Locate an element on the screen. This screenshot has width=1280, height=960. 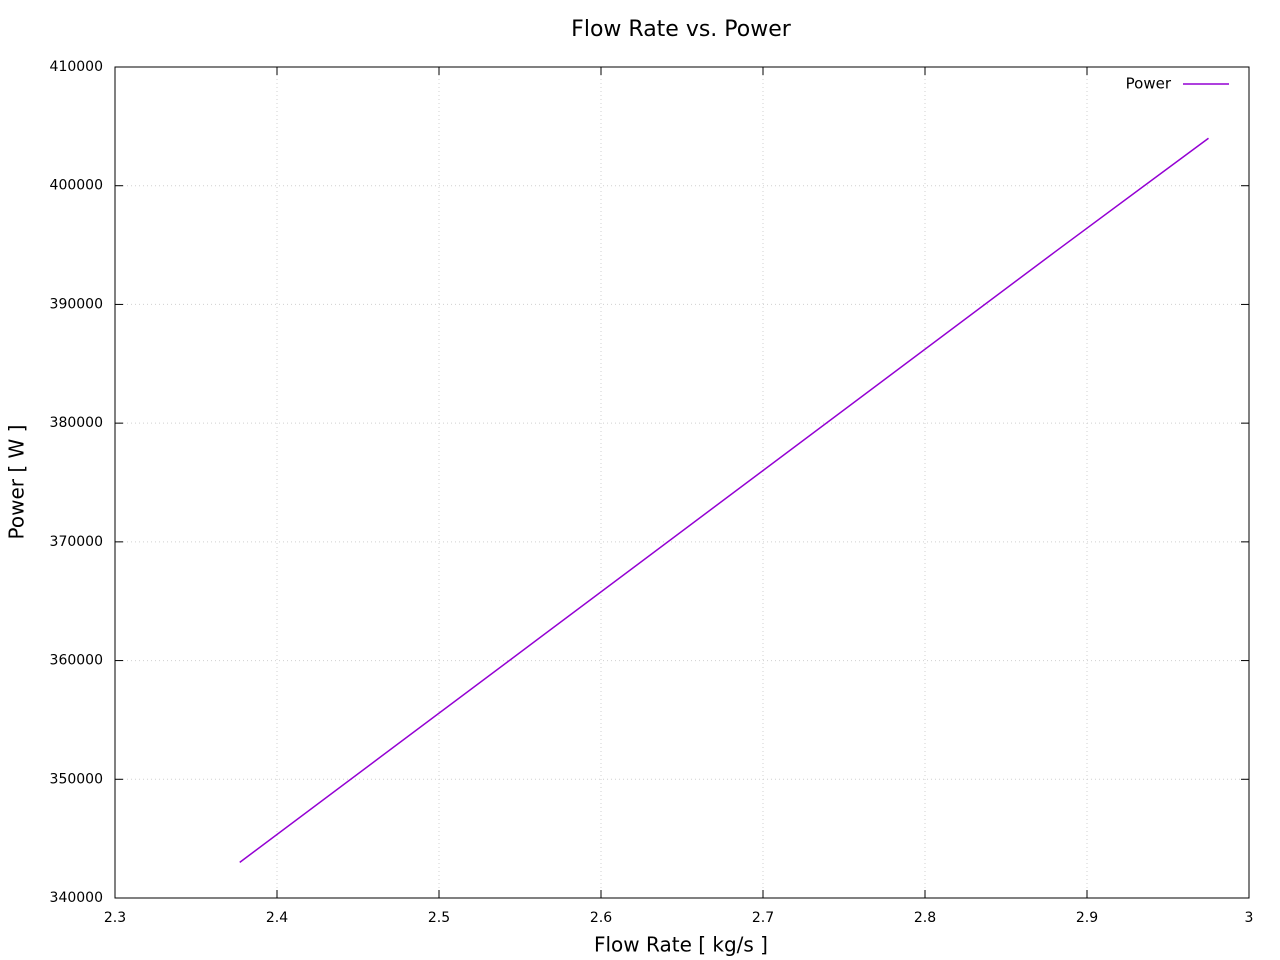
y-axis-label: Power [ W ] is located at coordinates (17, 482).